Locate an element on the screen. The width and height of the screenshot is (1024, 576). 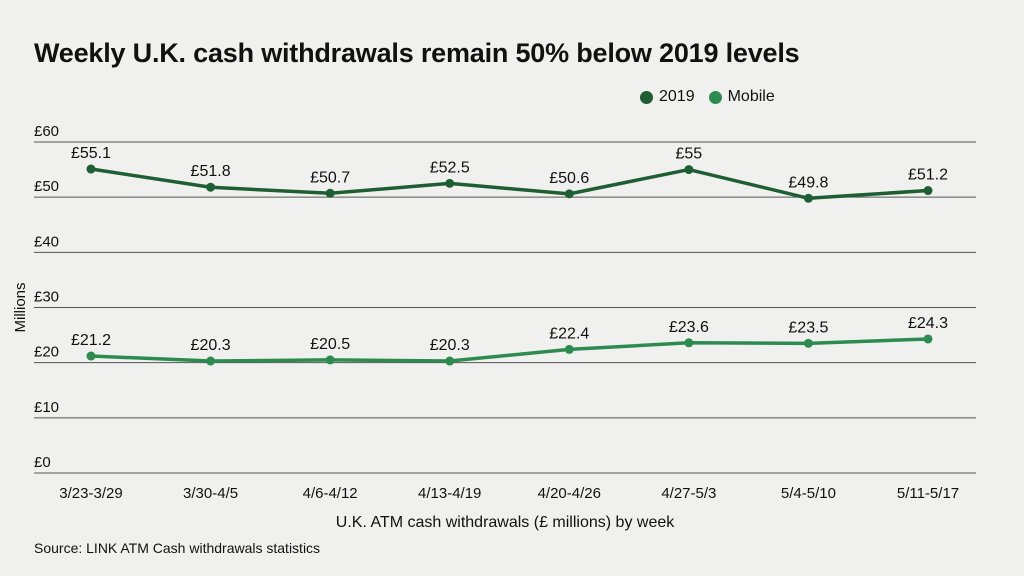
data-label: £23.5 is located at coordinates (808, 327).